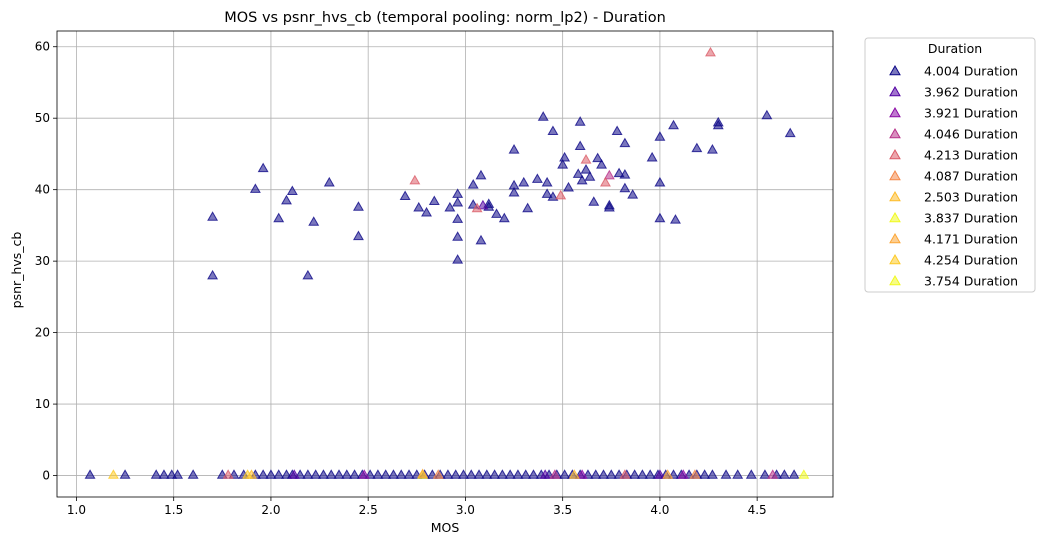  I want to click on x-tick-label: 1.0, so click(76, 510).